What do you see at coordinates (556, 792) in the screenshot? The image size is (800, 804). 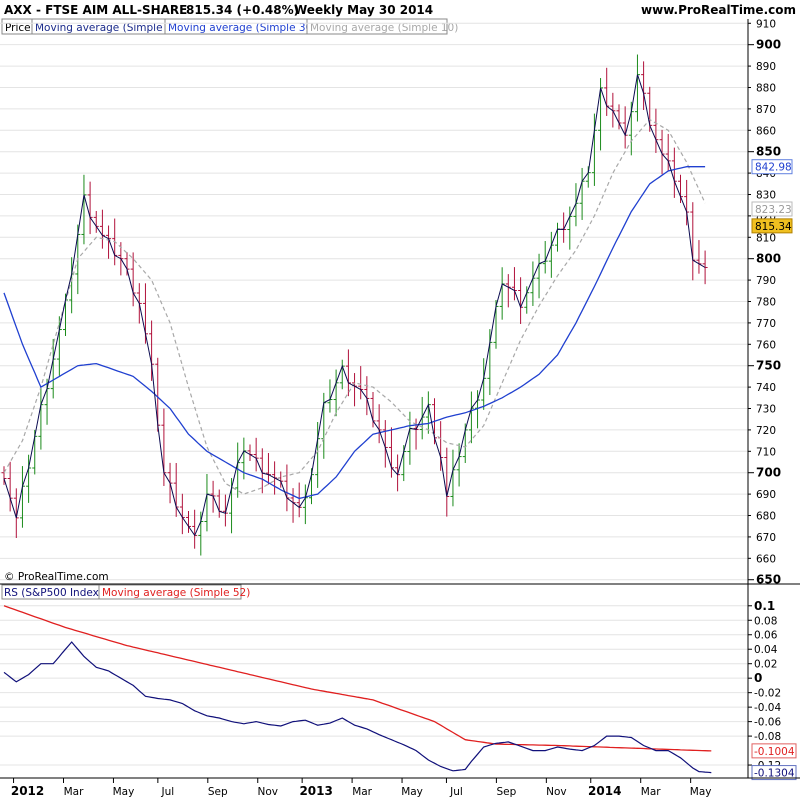 I see `time-tick-label: Nov` at bounding box center [556, 792].